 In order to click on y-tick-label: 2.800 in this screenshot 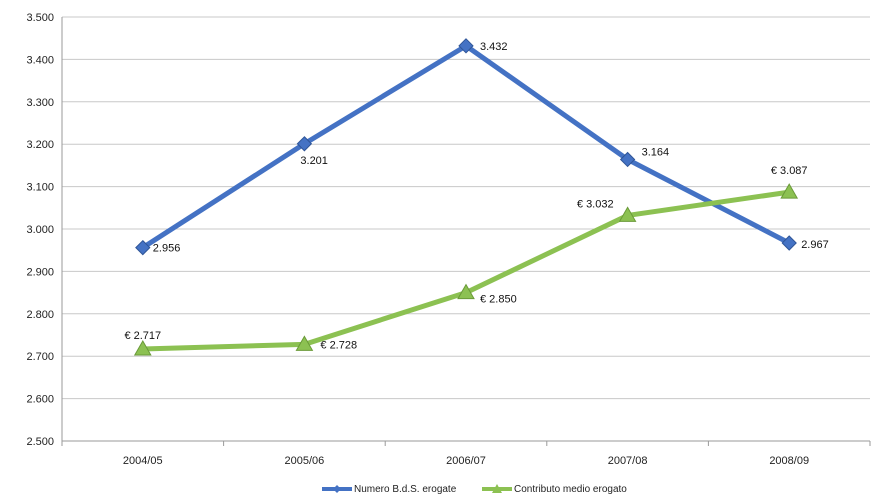, I will do `click(40, 315)`.